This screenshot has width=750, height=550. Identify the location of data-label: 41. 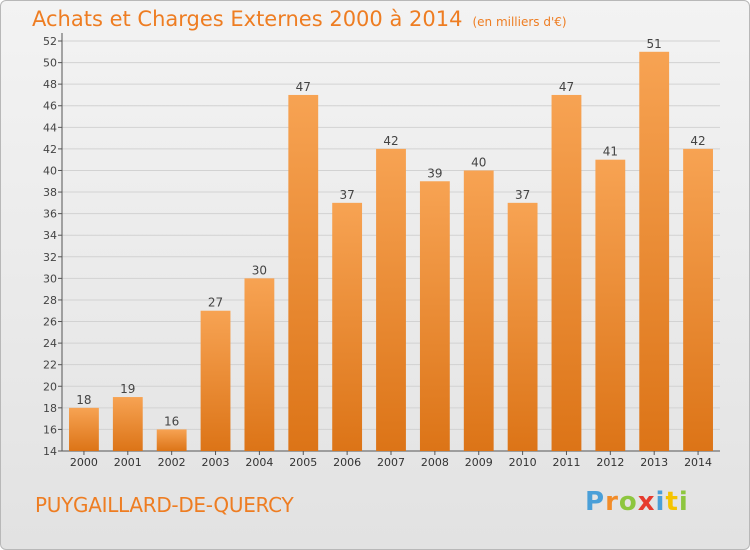
(610, 152).